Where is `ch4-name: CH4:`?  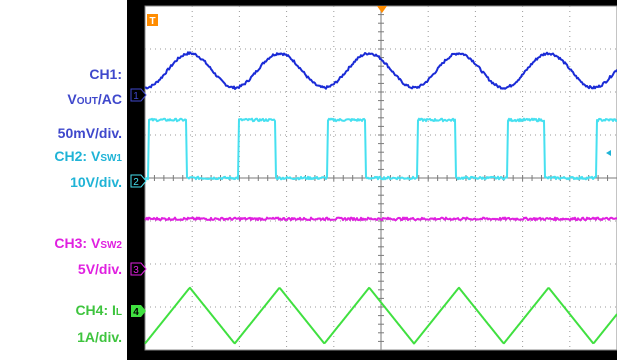
ch4-name: CH4: is located at coordinates (93, 310).